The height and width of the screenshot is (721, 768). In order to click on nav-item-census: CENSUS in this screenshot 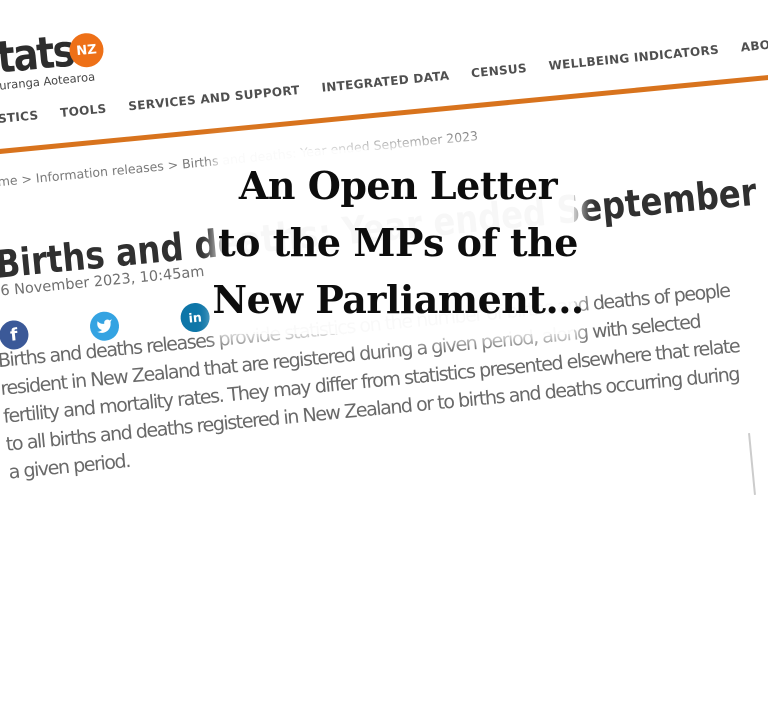, I will do `click(499, 71)`.